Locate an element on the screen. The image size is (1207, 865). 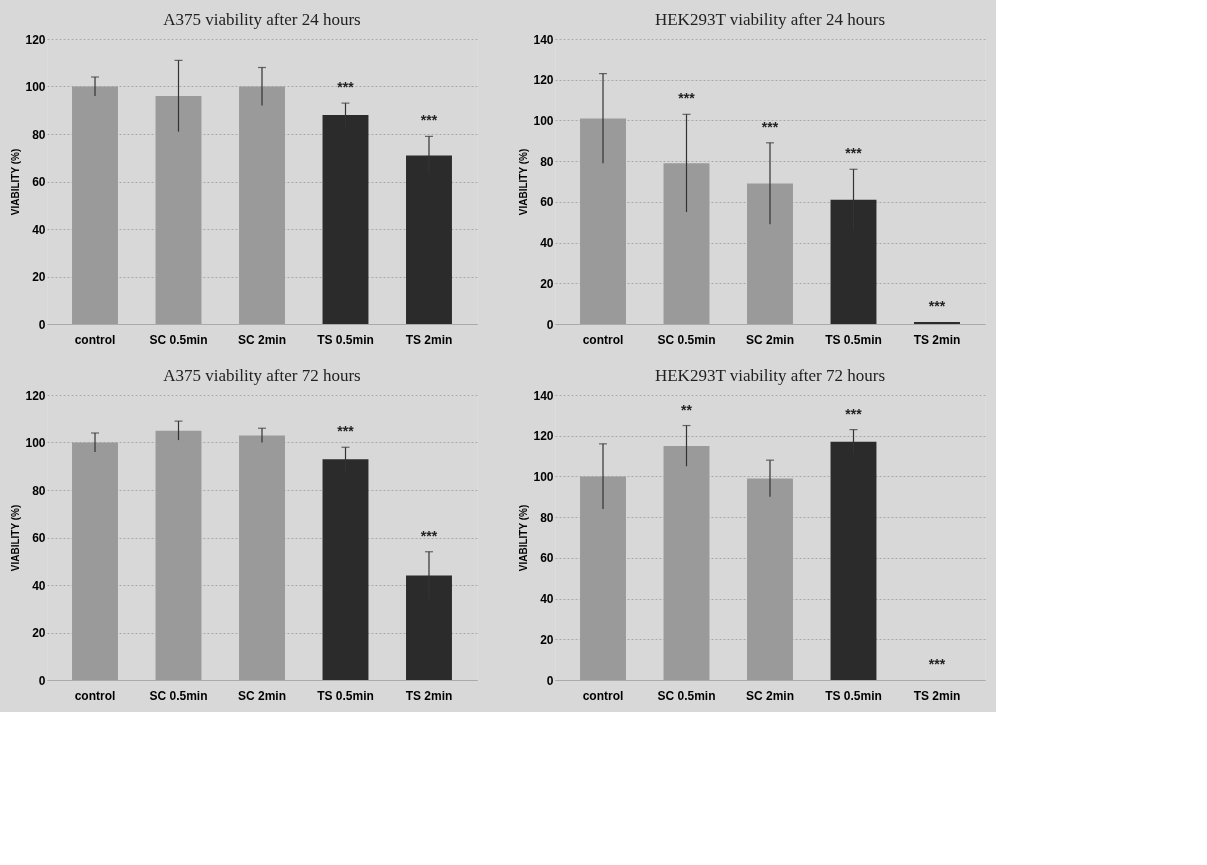
chart-title: HEK293T viability after 72 hours is located at coordinates (770, 375).